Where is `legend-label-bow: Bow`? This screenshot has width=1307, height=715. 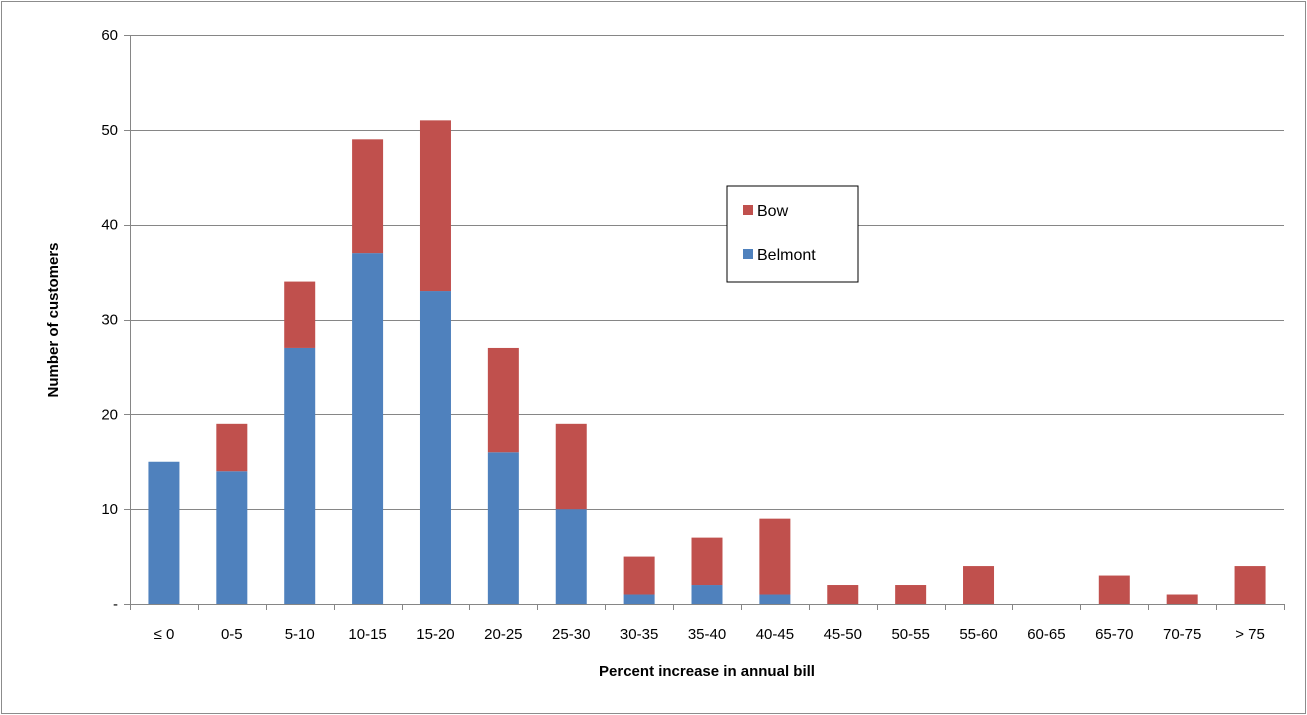
legend-label-bow: Bow is located at coordinates (773, 211).